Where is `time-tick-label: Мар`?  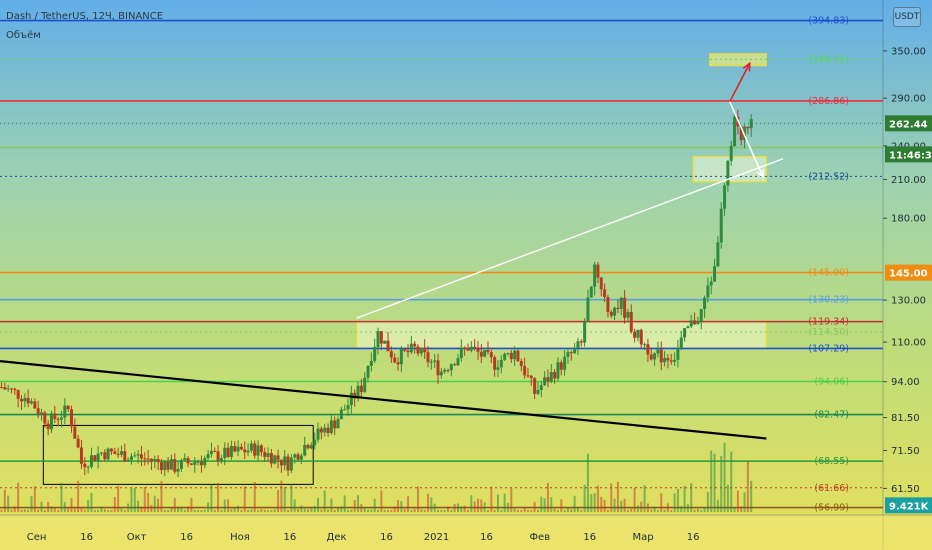
time-tick-label: Мар is located at coordinates (643, 537).